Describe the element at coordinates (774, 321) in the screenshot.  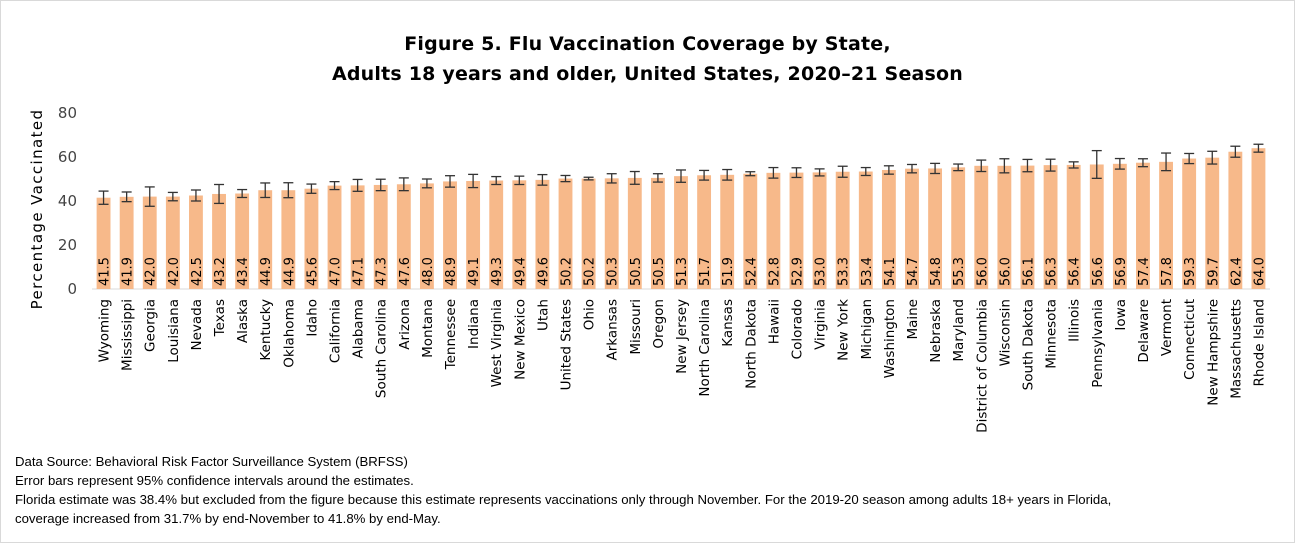
I see `x-tick-label: Hawaii` at that location.